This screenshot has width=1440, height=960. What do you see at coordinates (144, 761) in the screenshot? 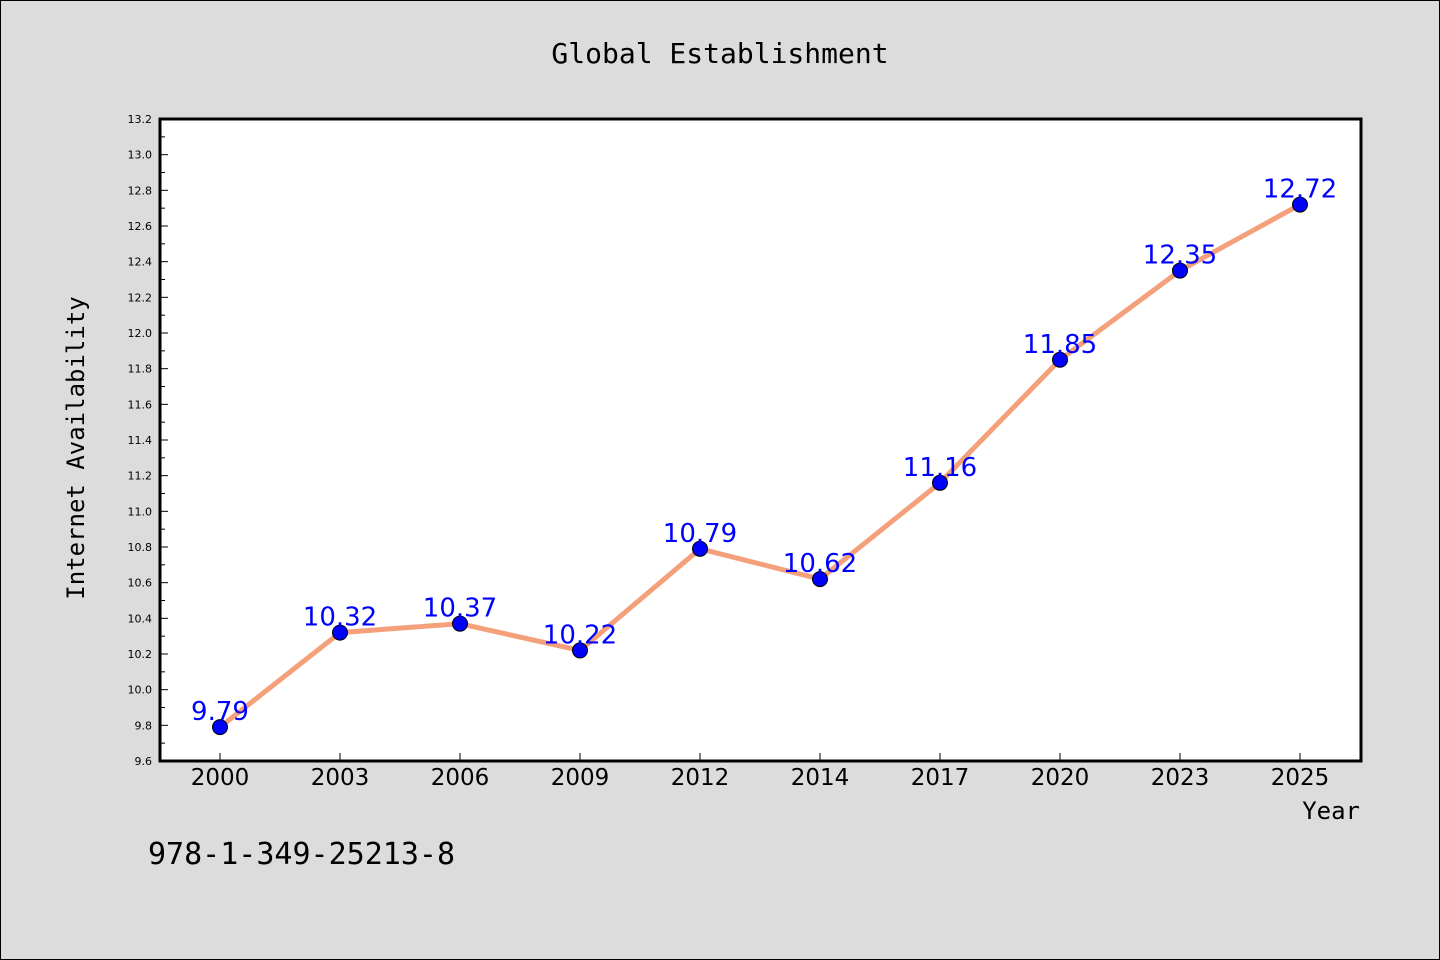
I see `y-tick-label: 9.6` at bounding box center [144, 761].